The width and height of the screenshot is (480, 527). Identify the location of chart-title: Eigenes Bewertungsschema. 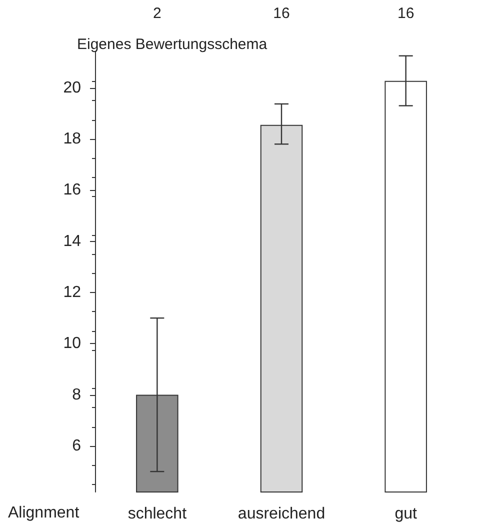
(172, 44).